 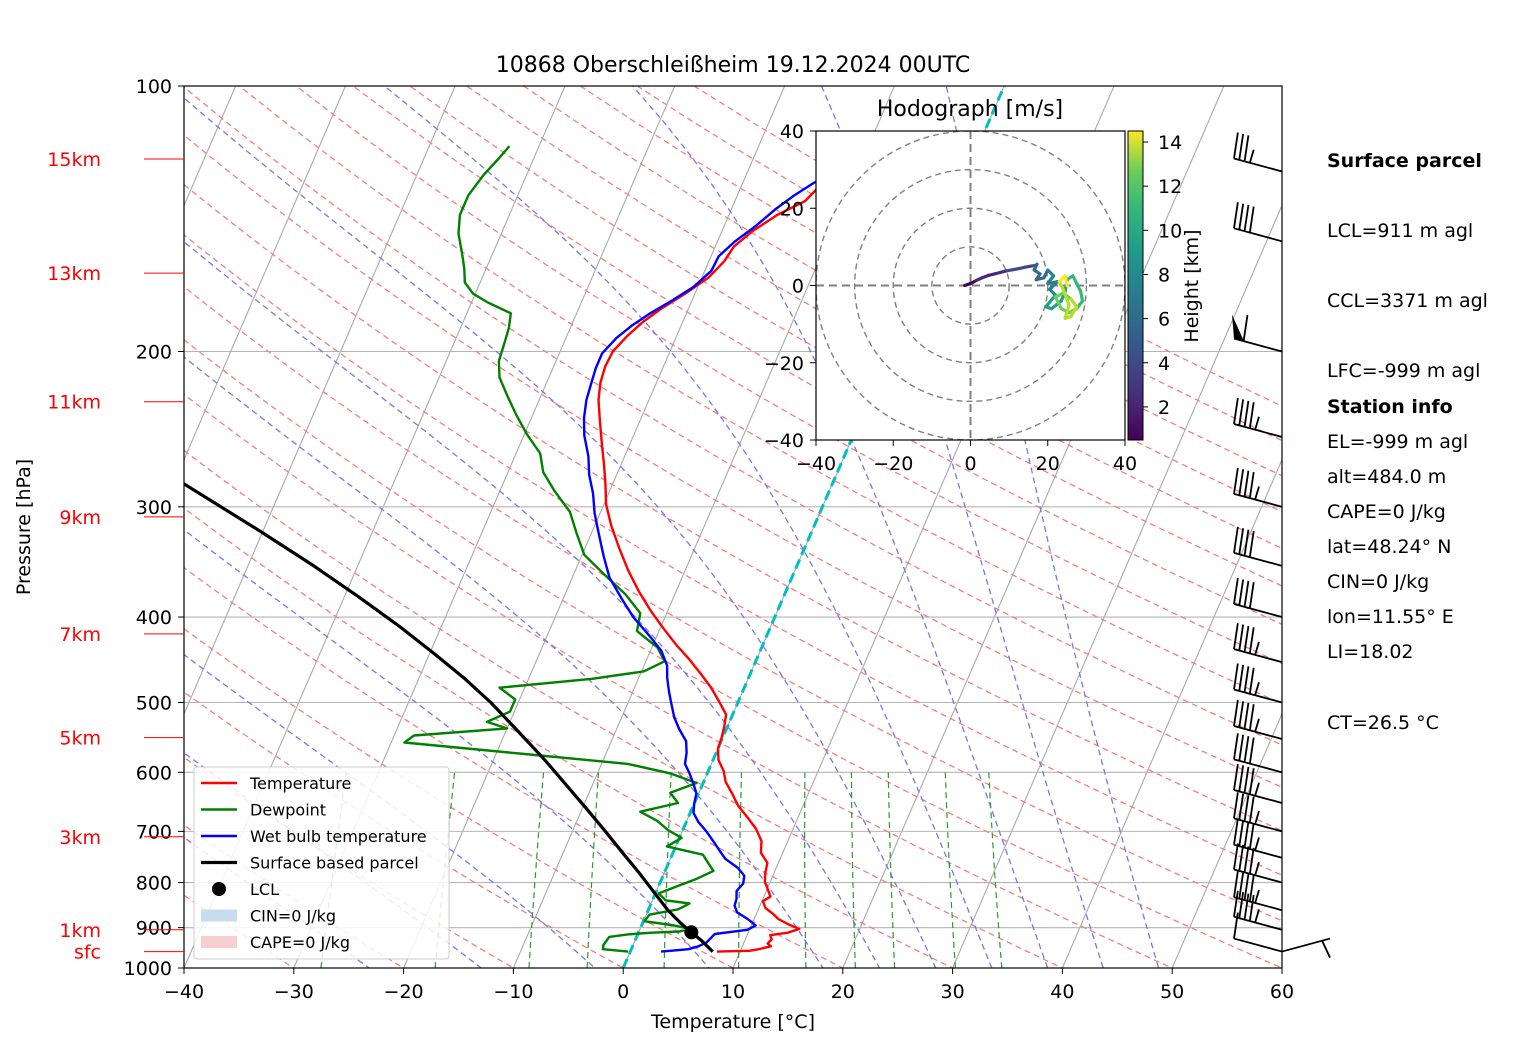 I want to click on x-axis-label: Temperature [°C], so click(x=732, y=1022).